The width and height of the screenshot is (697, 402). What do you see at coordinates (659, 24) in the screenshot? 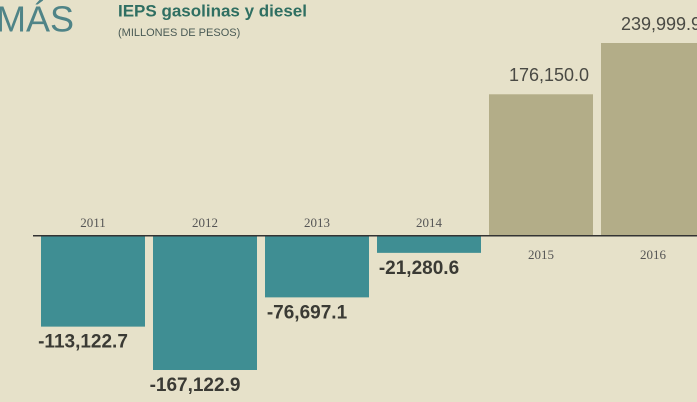
I see `value-label: 239,999.9` at bounding box center [659, 24].